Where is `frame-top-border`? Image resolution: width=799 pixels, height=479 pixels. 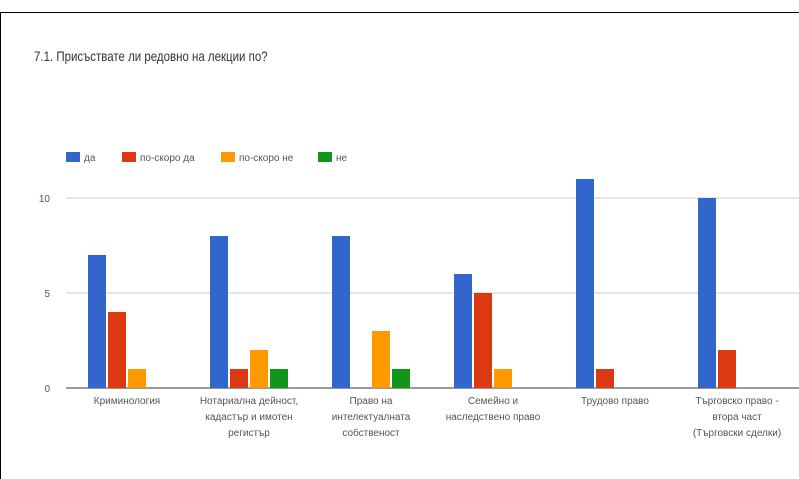 frame-top-border is located at coordinates (399, 12).